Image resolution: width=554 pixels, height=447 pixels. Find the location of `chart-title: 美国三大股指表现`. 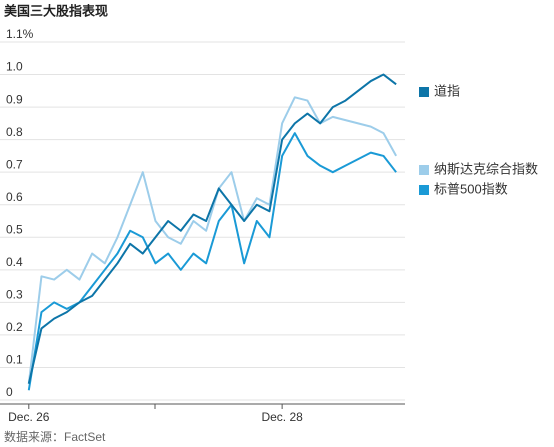

chart-title: 美国三大股指表现 is located at coordinates (56, 10).